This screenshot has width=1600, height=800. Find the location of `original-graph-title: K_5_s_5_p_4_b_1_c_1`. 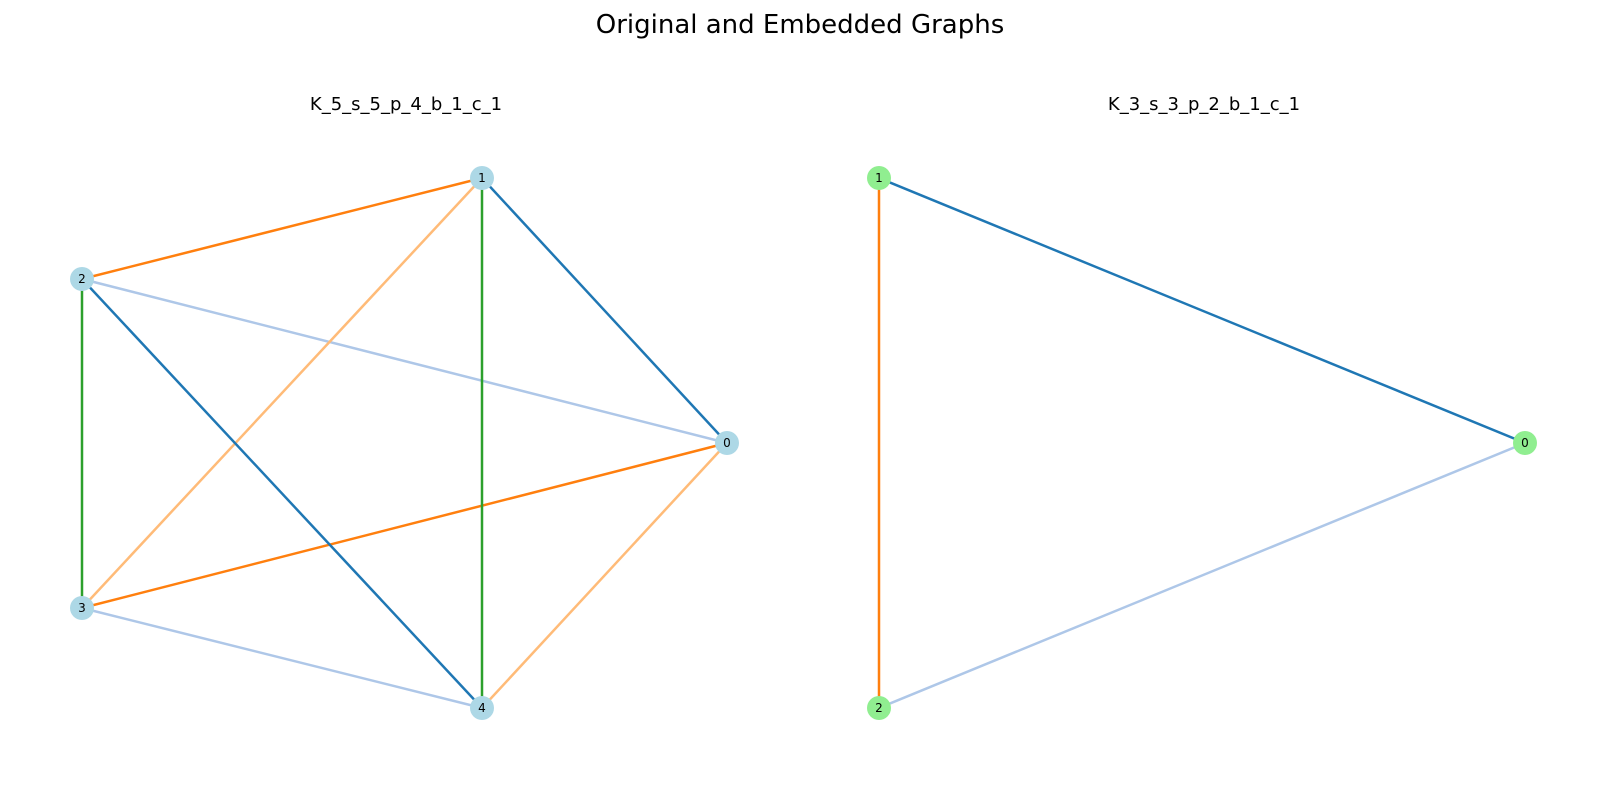

original-graph-title: K_5_s_5_p_4_b_1_c_1 is located at coordinates (406, 104).